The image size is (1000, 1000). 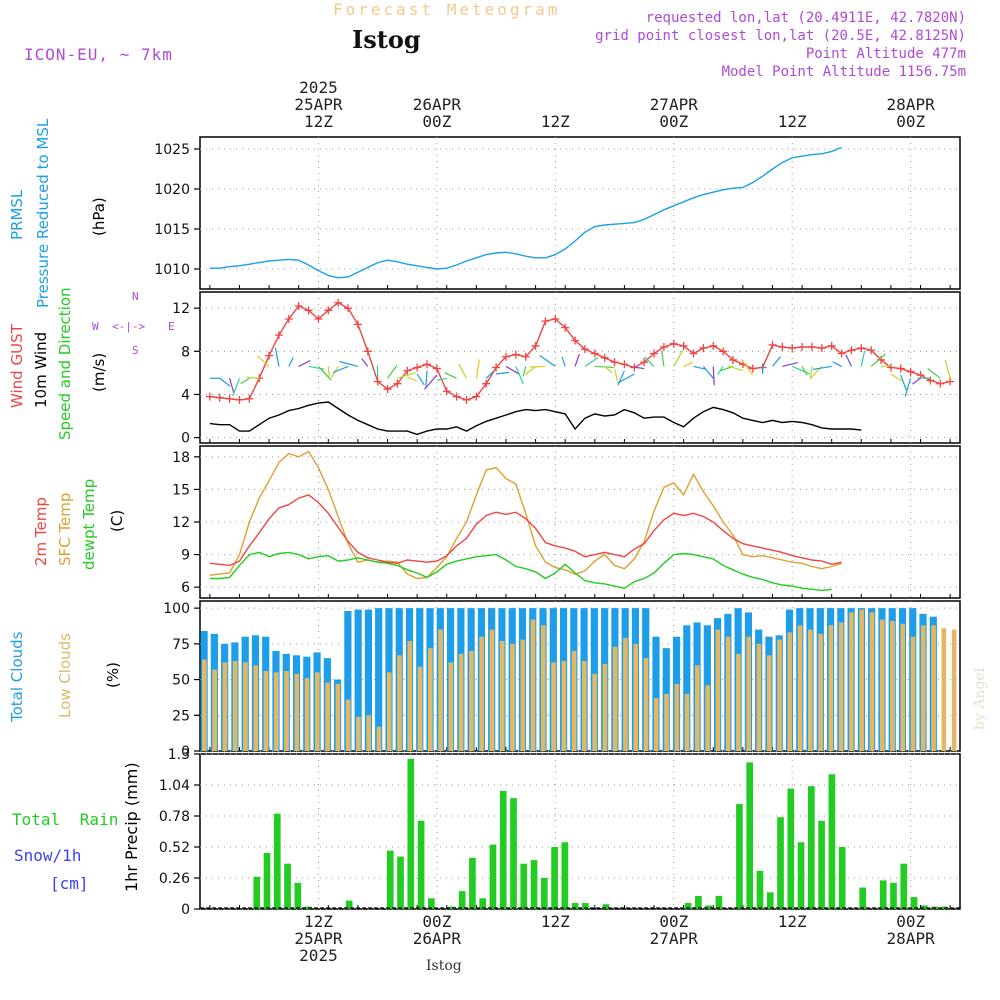 What do you see at coordinates (135, 325) in the screenshot?
I see `compass-legend: N W <-|-> E S` at bounding box center [135, 325].